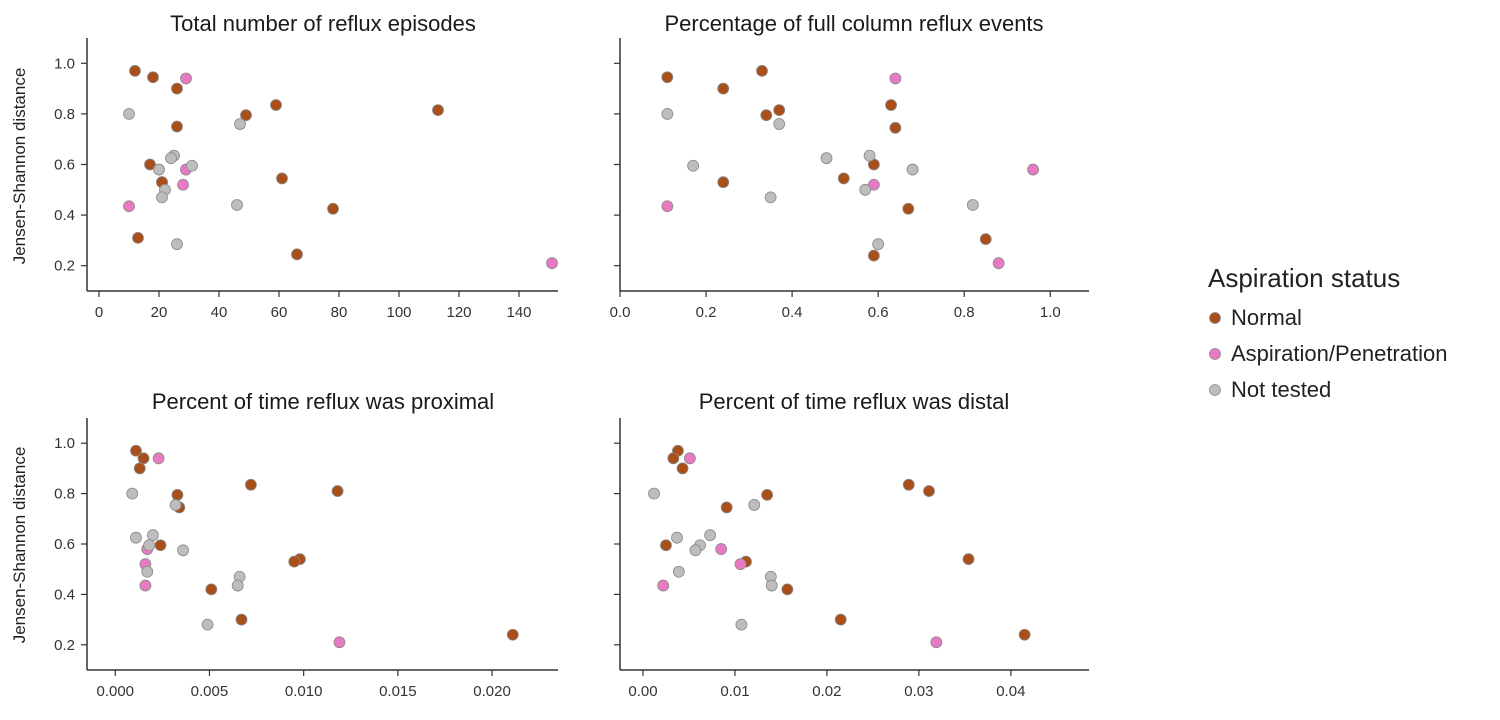 This screenshot has height=720, width=1500. Describe the element at coordinates (339, 312) in the screenshot. I see `x-tick-label: 80` at that location.